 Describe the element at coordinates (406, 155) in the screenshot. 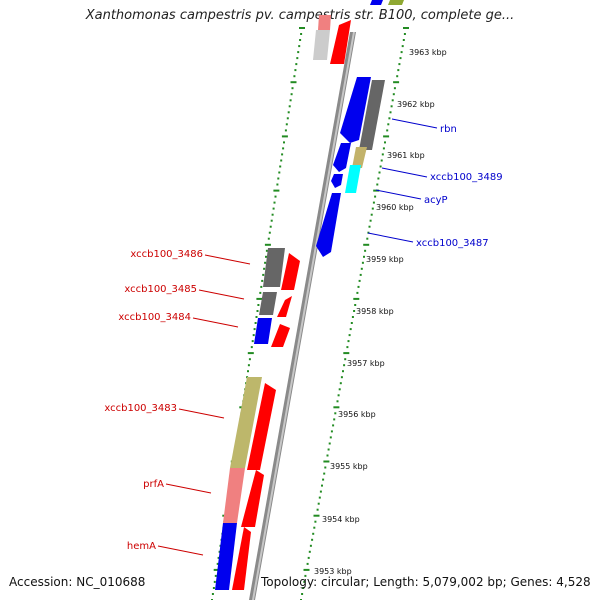

I see `tick-label: 3961 kbp` at that location.